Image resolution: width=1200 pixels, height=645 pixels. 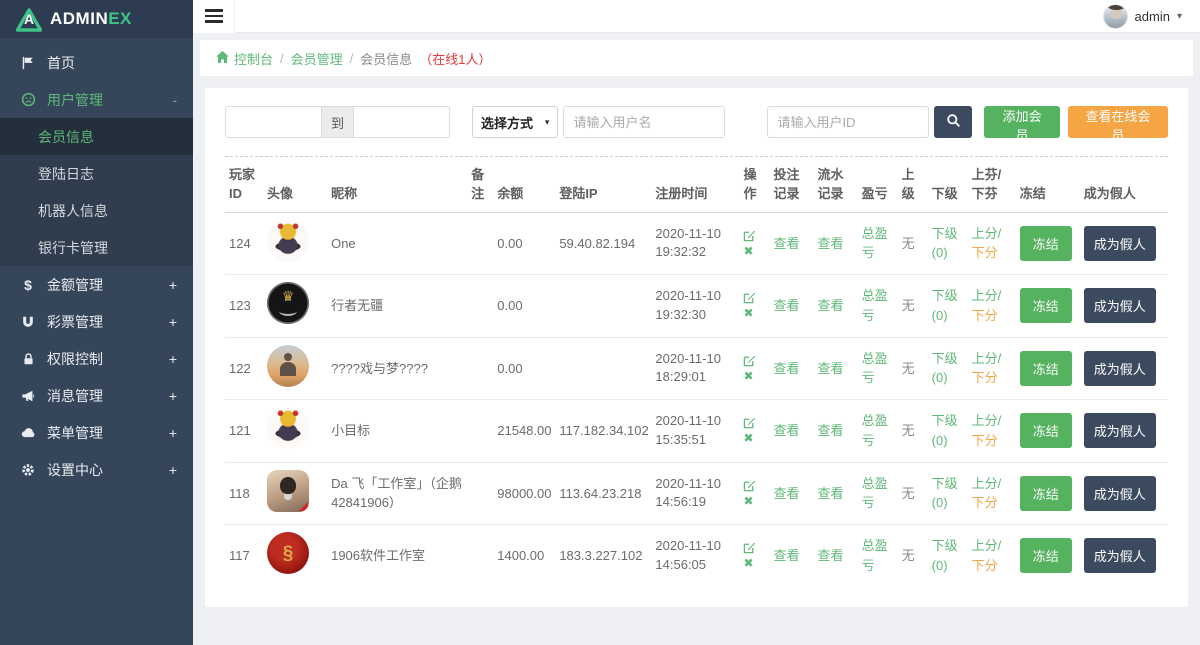 What do you see at coordinates (75, 99) in the screenshot?
I see `sidebar-item-label: 用户管理` at bounding box center [75, 99].